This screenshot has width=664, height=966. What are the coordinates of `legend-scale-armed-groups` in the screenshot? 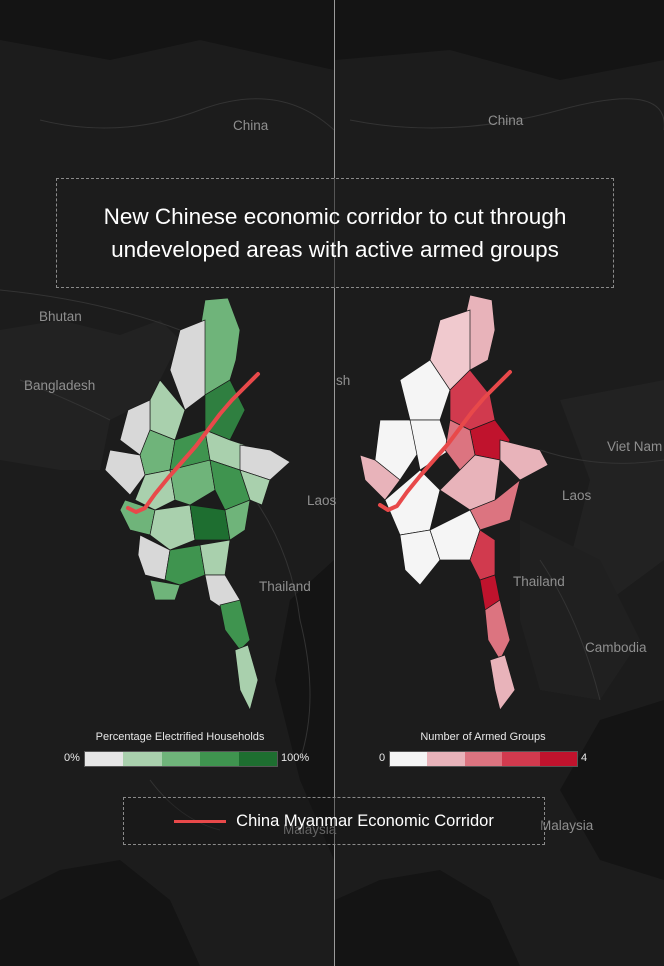 It's located at (483, 759).